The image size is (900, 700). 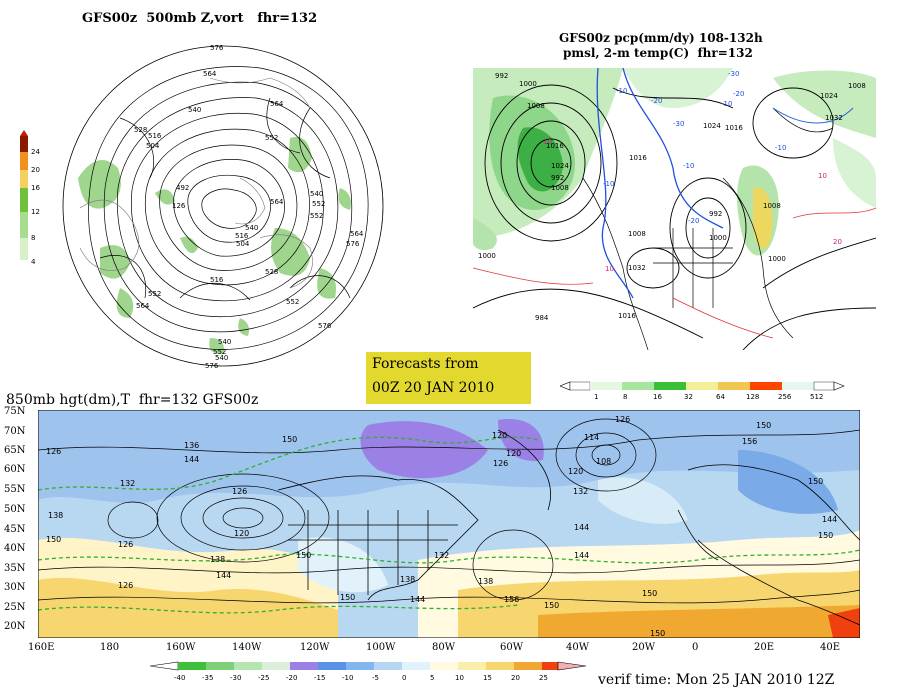 What do you see at coordinates (319, 678) in the screenshot?
I see `temp-scale-label: -15` at bounding box center [319, 678].